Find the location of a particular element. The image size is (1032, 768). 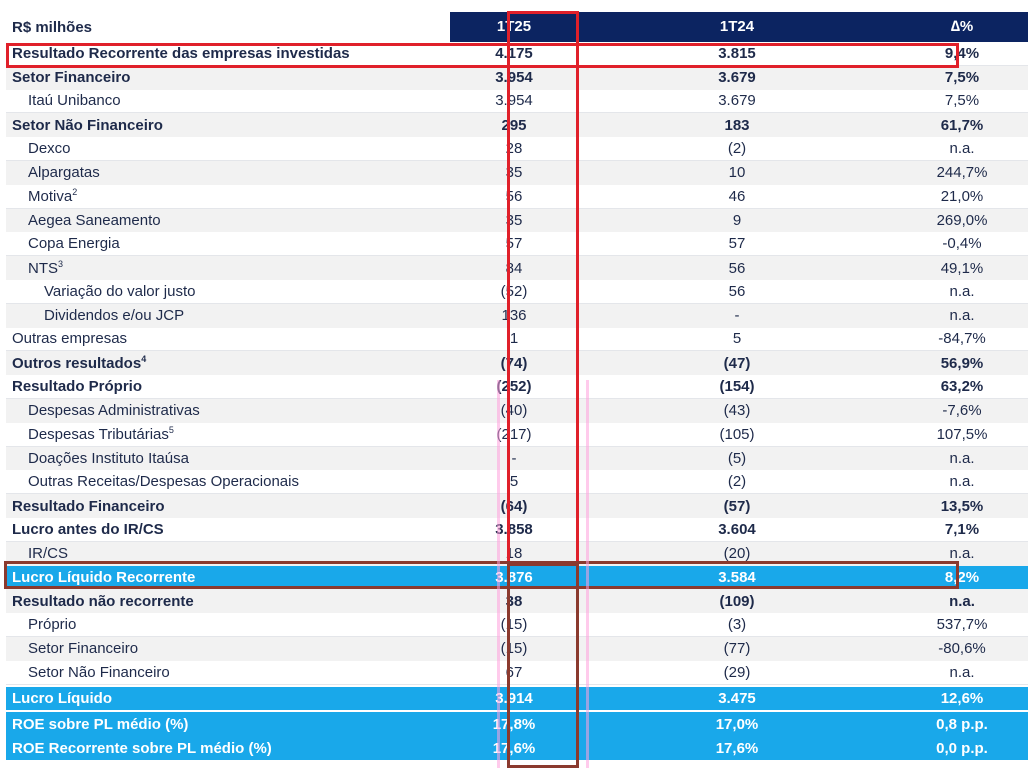

row-label: Itaú Unibanco is located at coordinates (228, 100).